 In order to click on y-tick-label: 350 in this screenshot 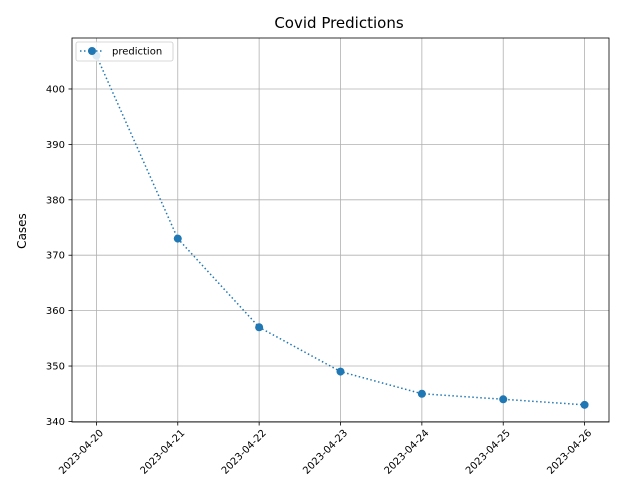, I will do `click(55, 367)`.